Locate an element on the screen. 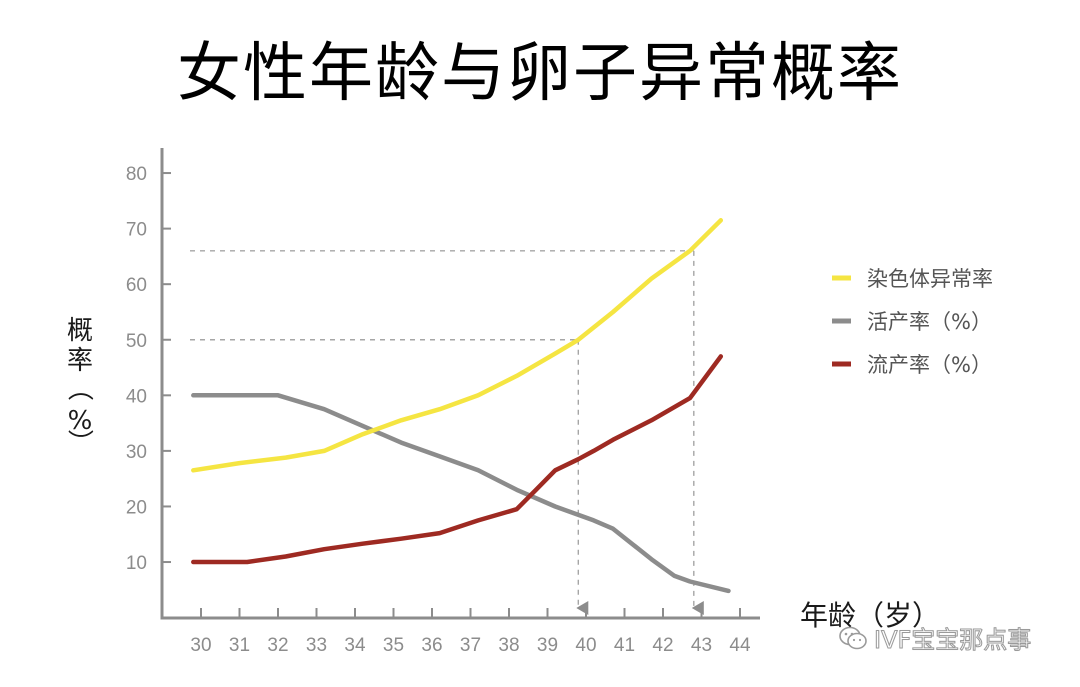 The height and width of the screenshot is (687, 1080). y-tick-label: 30 is located at coordinates (136, 452).